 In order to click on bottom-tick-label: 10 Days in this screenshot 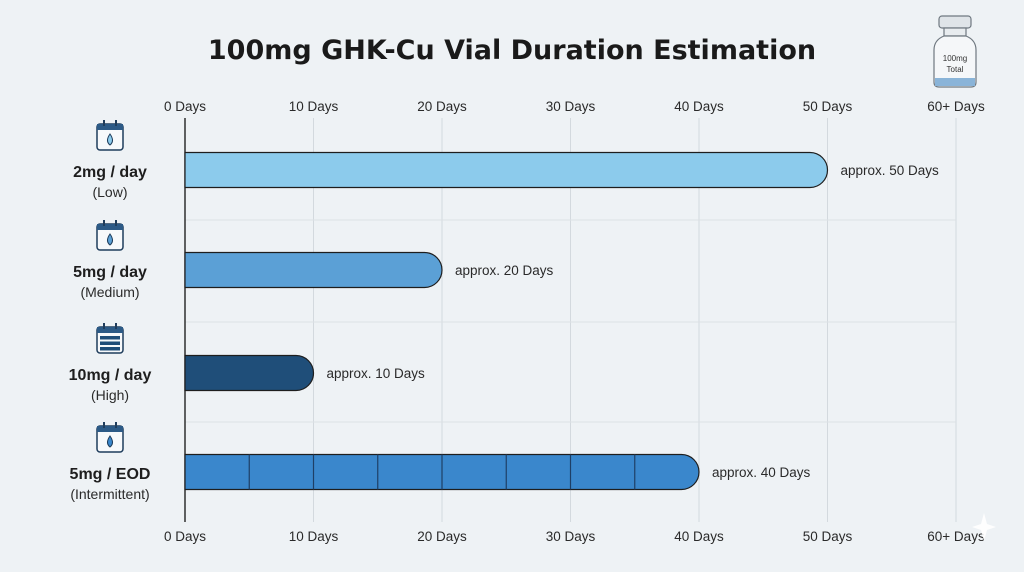, I will do `click(314, 536)`.